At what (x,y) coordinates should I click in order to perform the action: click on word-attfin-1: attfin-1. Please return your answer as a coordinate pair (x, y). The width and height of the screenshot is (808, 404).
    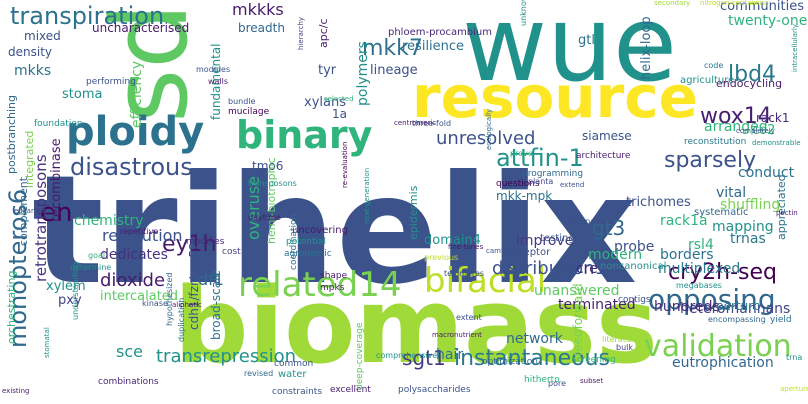
    Looking at the image, I should click on (540, 158).